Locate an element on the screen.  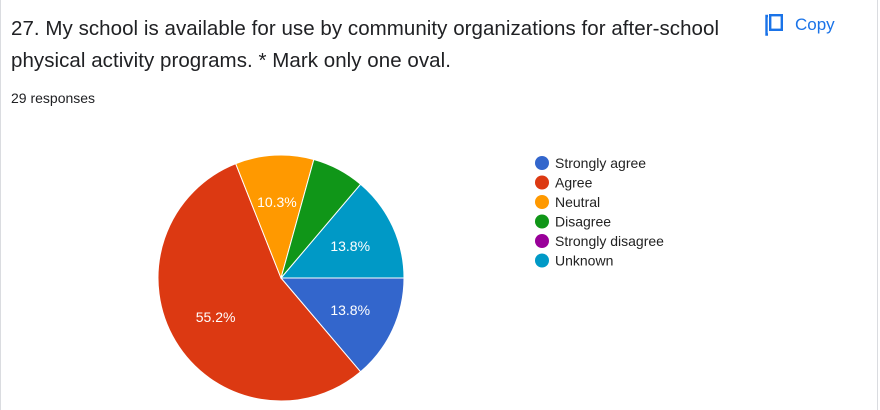
legend-label: Unknown is located at coordinates (584, 261).